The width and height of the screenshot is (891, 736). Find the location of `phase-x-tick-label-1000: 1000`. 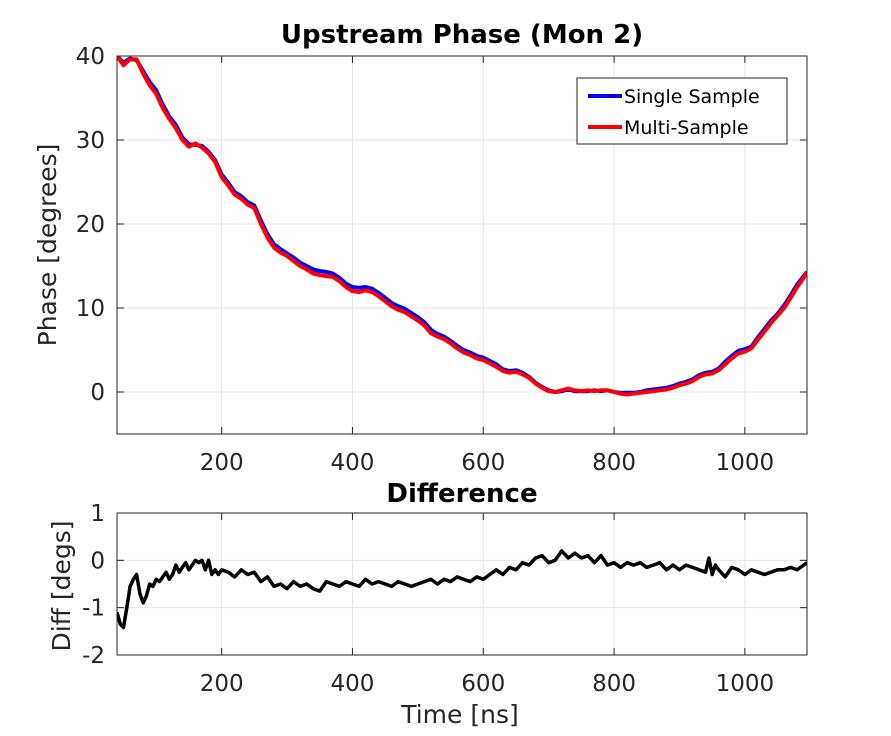

phase-x-tick-label-1000: 1000 is located at coordinates (745, 463).